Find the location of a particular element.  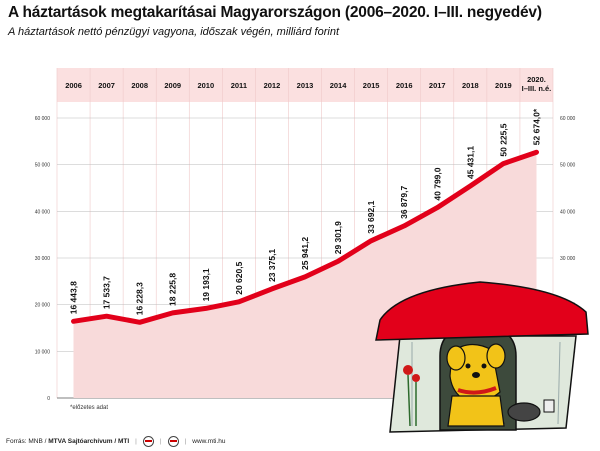

x-category-label: 2017 is located at coordinates (437, 85).